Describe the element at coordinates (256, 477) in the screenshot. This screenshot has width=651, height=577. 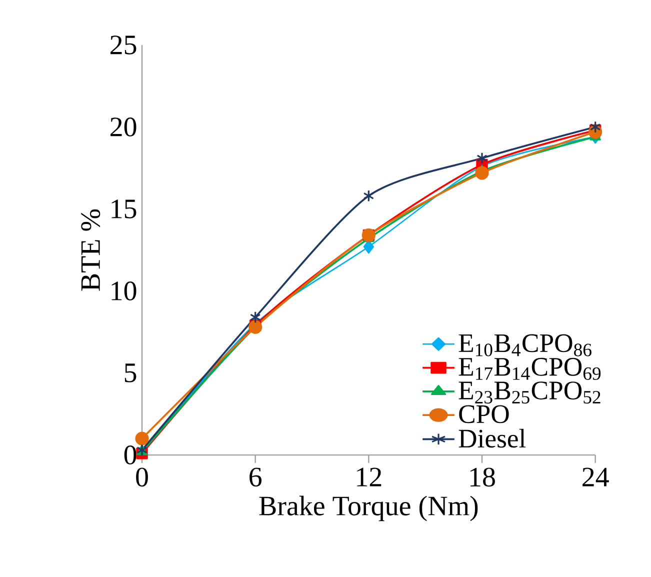
I see `x-tick-label: 6` at that location.